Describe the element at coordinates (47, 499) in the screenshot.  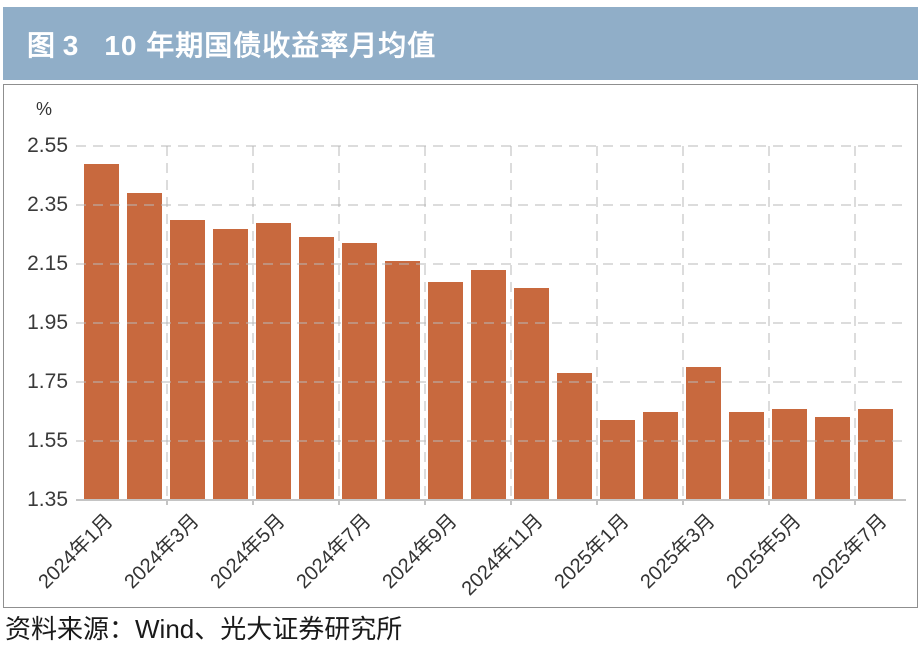
I see `y-tick-label: 1.35` at that location.